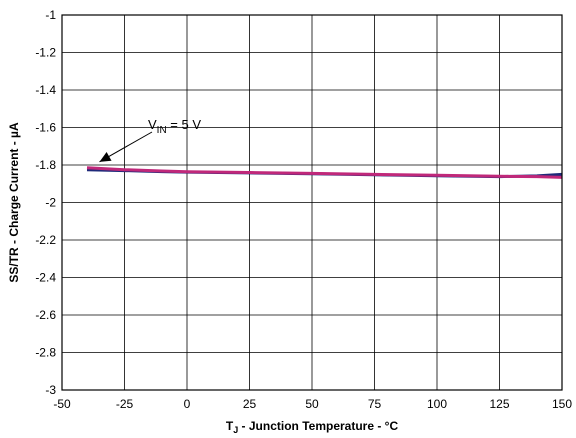 This screenshot has width=576, height=438. Describe the element at coordinates (125, 404) in the screenshot. I see `x-tick-label: -25` at that location.